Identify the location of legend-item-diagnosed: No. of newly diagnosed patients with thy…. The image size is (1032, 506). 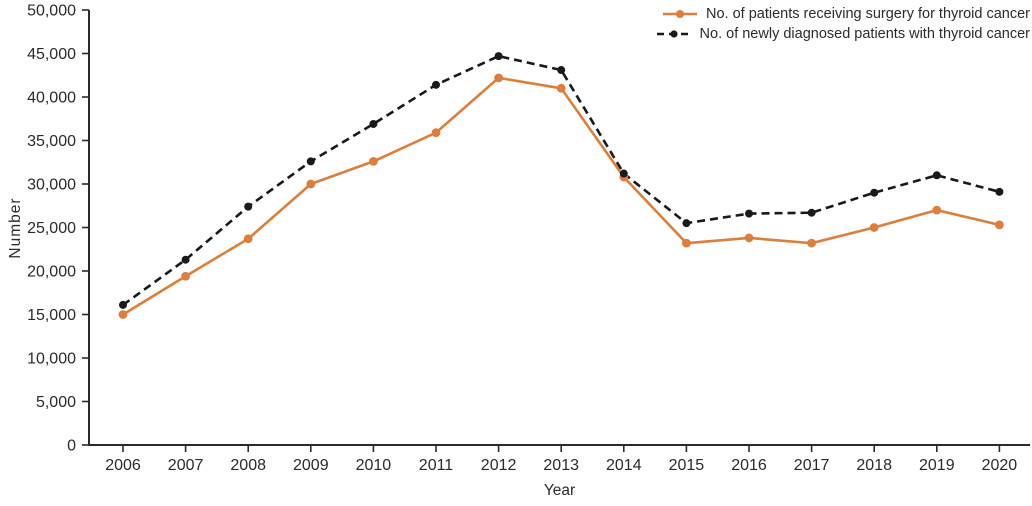
(843, 34).